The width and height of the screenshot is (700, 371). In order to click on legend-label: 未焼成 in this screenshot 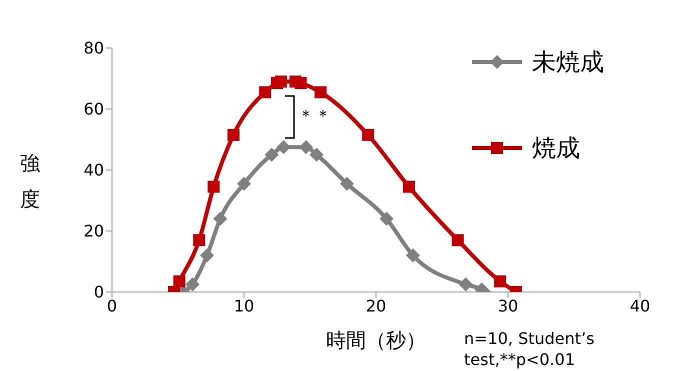, I will do `click(568, 62)`.